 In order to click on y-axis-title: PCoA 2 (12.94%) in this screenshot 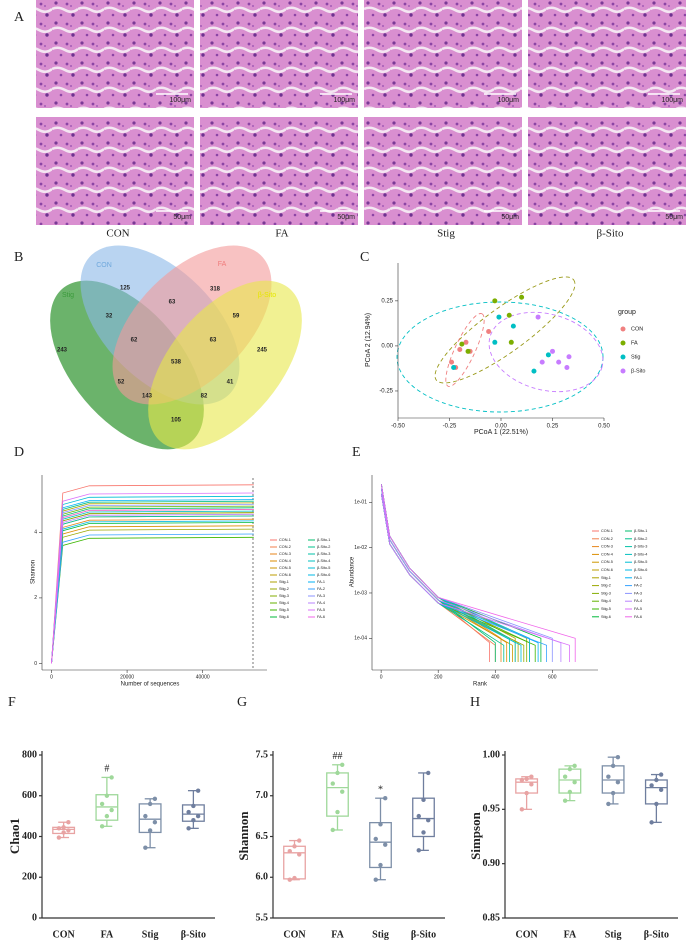, I will do `click(368, 340)`.